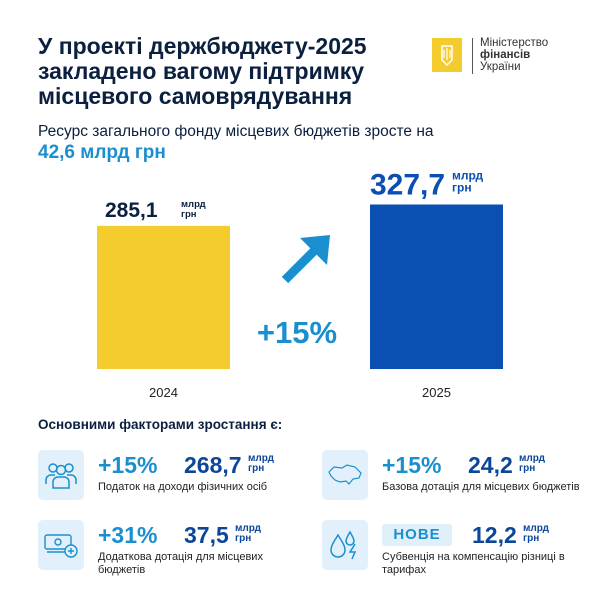 Image resolution: width=600 pixels, height=600 pixels. I want to click on divider, so click(472, 56).